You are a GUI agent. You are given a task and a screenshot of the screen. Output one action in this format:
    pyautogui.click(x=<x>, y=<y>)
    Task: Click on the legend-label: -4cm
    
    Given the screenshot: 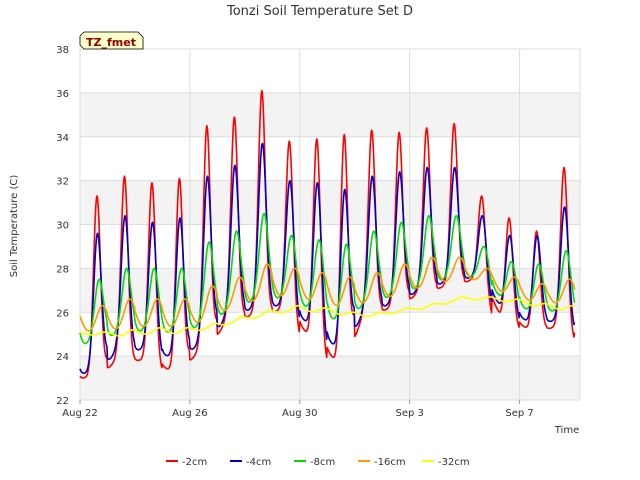 What is the action you would take?
    pyautogui.click(x=258, y=462)
    